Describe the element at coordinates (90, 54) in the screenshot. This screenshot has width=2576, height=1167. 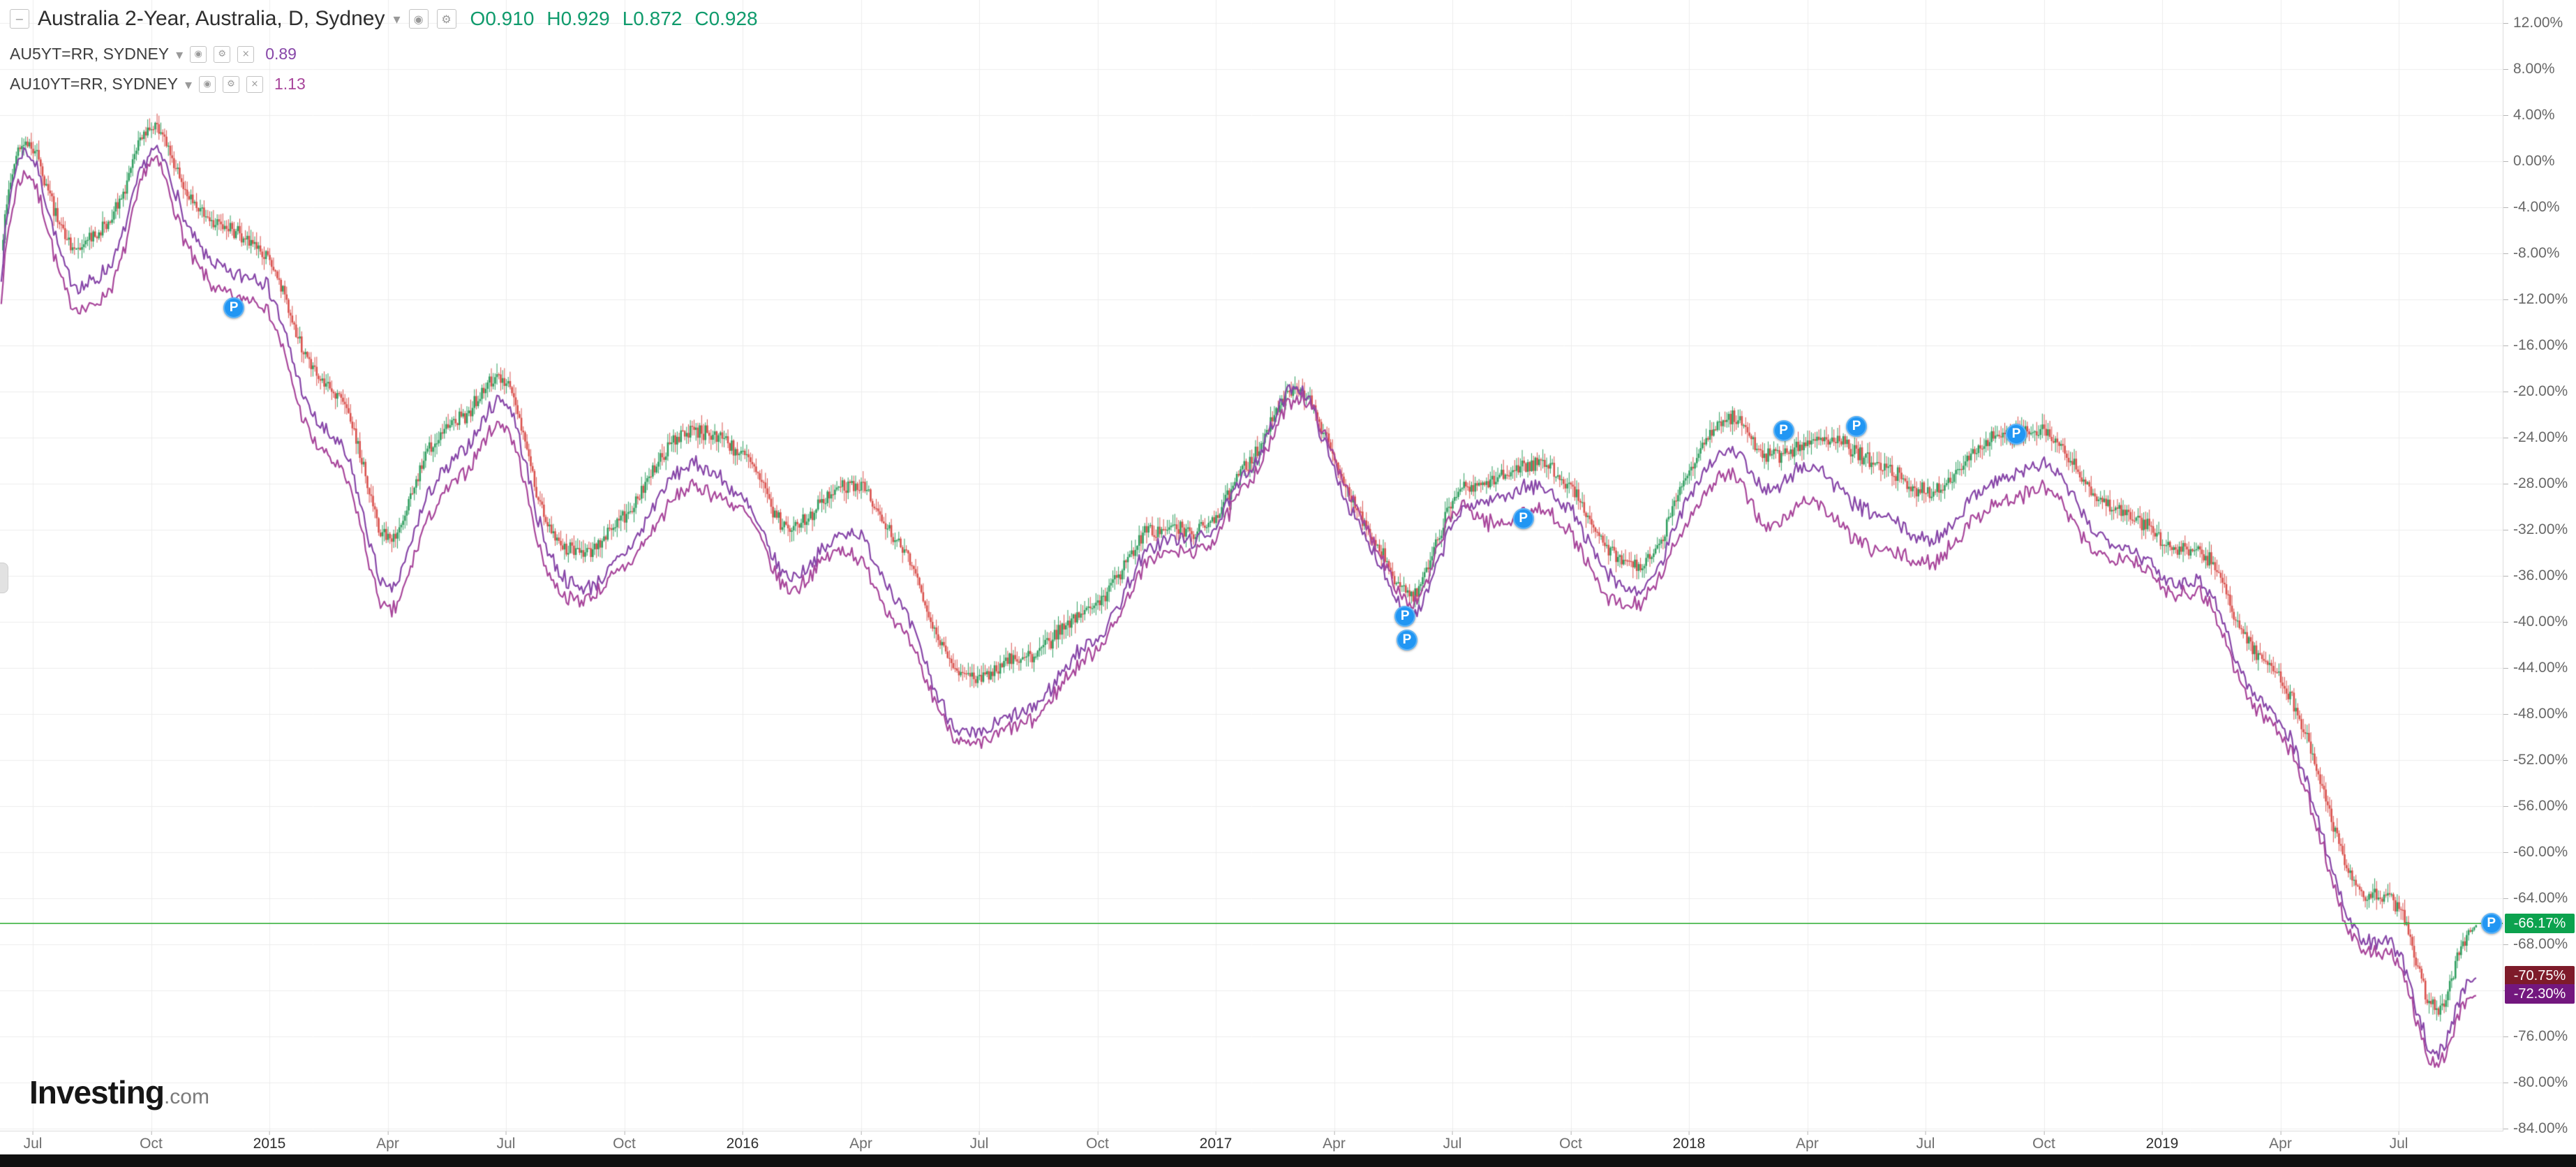
I see `series-label-au5yt: AU5YT=RR, SYDNEY` at that location.